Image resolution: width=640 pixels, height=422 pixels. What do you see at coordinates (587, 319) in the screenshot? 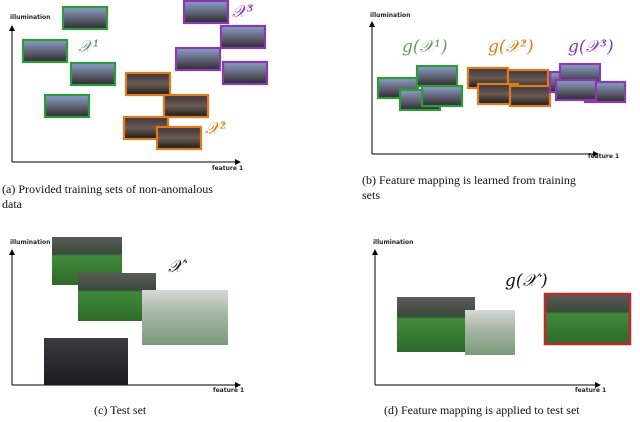
I see `anomaly-image` at bounding box center [587, 319].